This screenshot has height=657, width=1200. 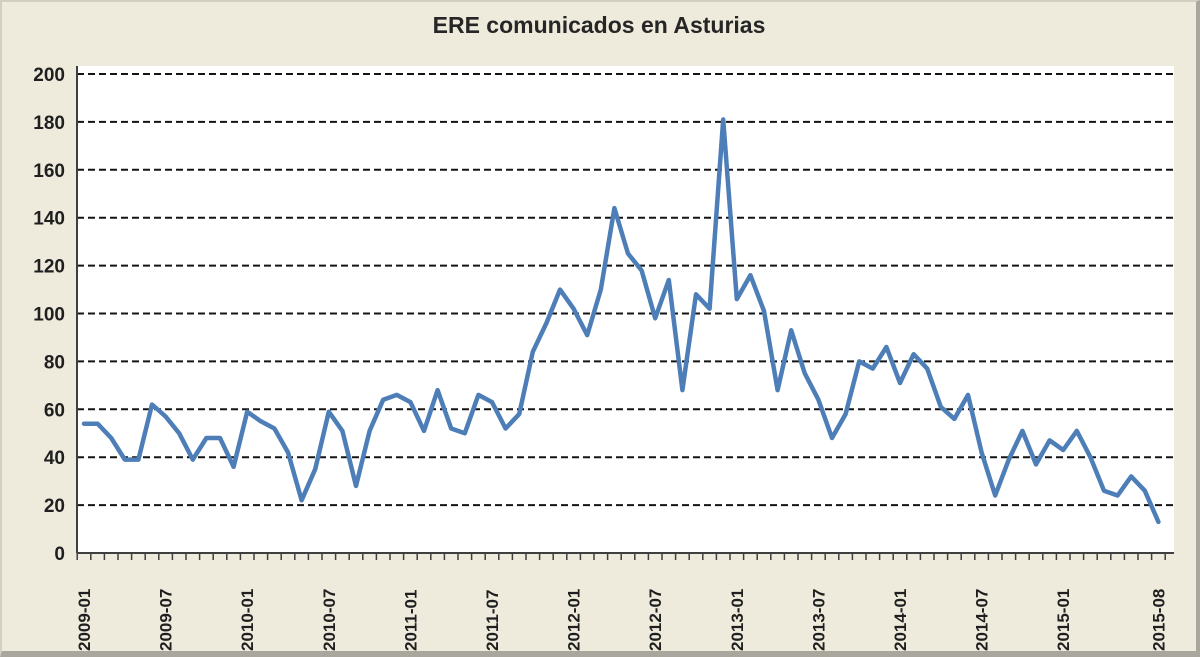 I want to click on x-axis-tick-label: 2013-01, so click(x=737, y=620).